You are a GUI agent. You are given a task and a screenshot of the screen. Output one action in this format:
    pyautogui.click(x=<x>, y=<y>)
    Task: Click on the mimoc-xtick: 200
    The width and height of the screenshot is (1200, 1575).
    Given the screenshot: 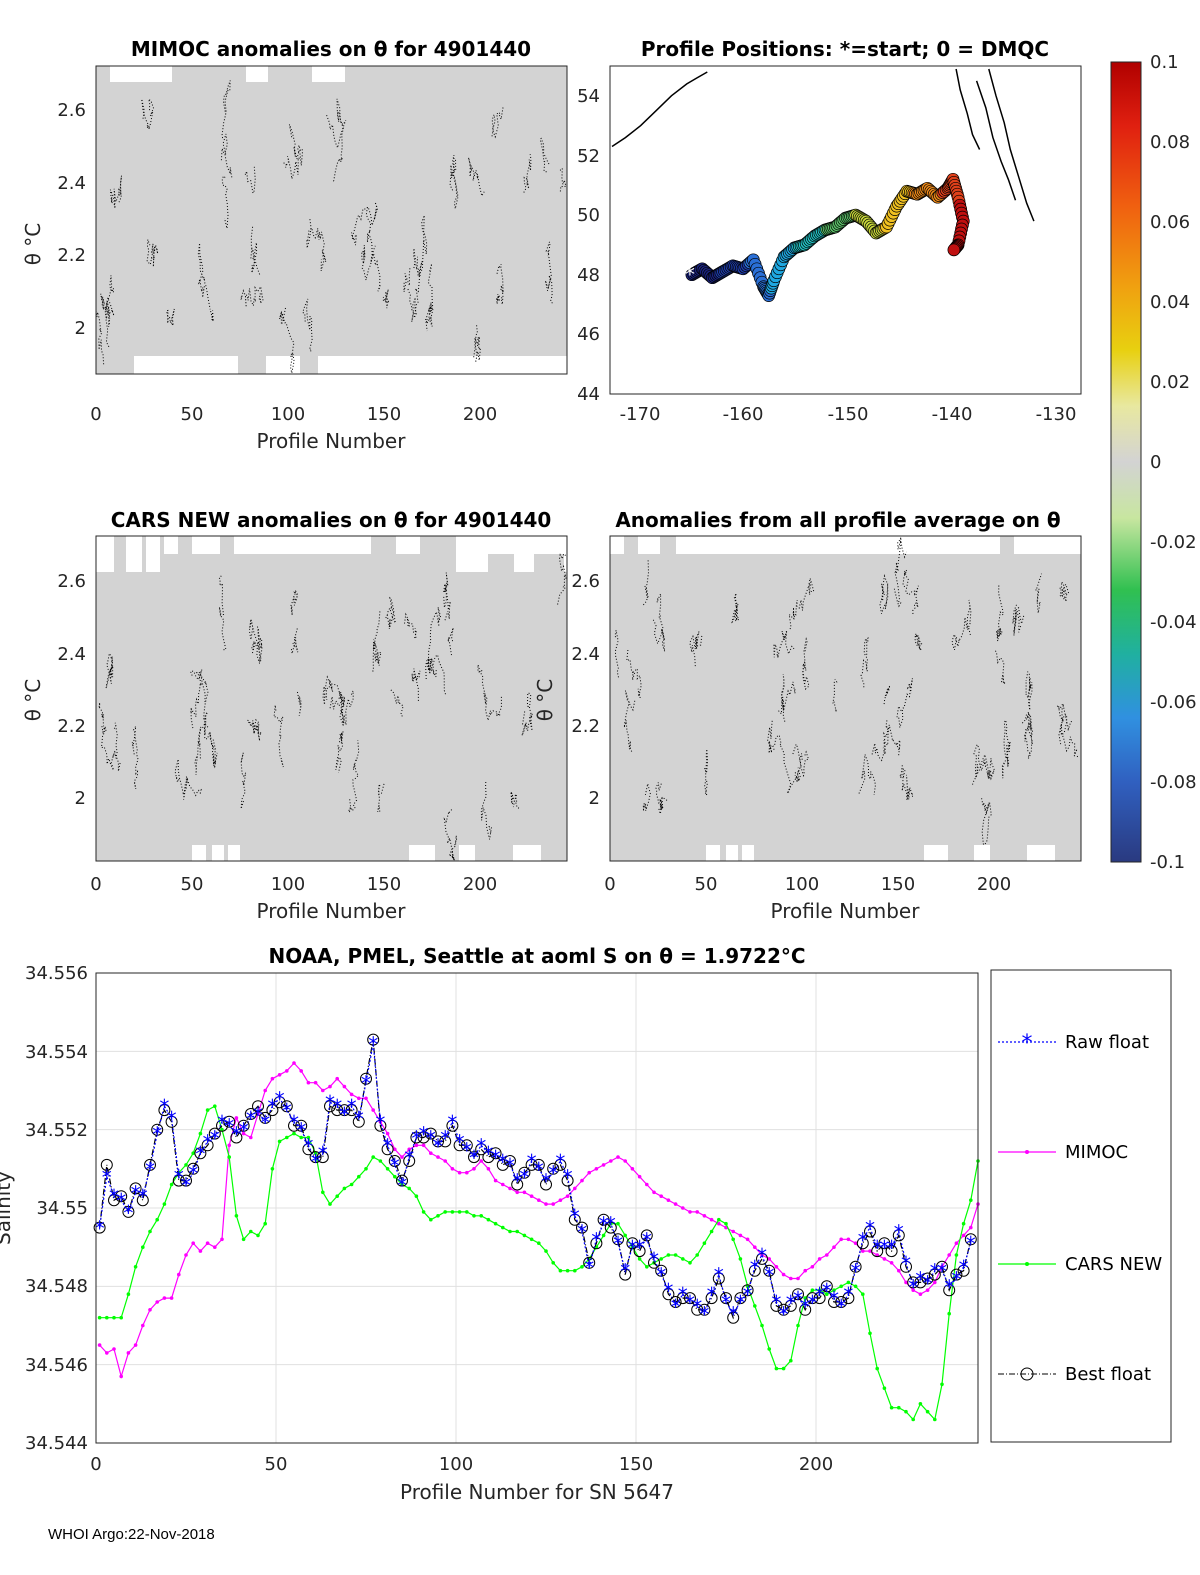 What is the action you would take?
    pyautogui.click(x=480, y=414)
    